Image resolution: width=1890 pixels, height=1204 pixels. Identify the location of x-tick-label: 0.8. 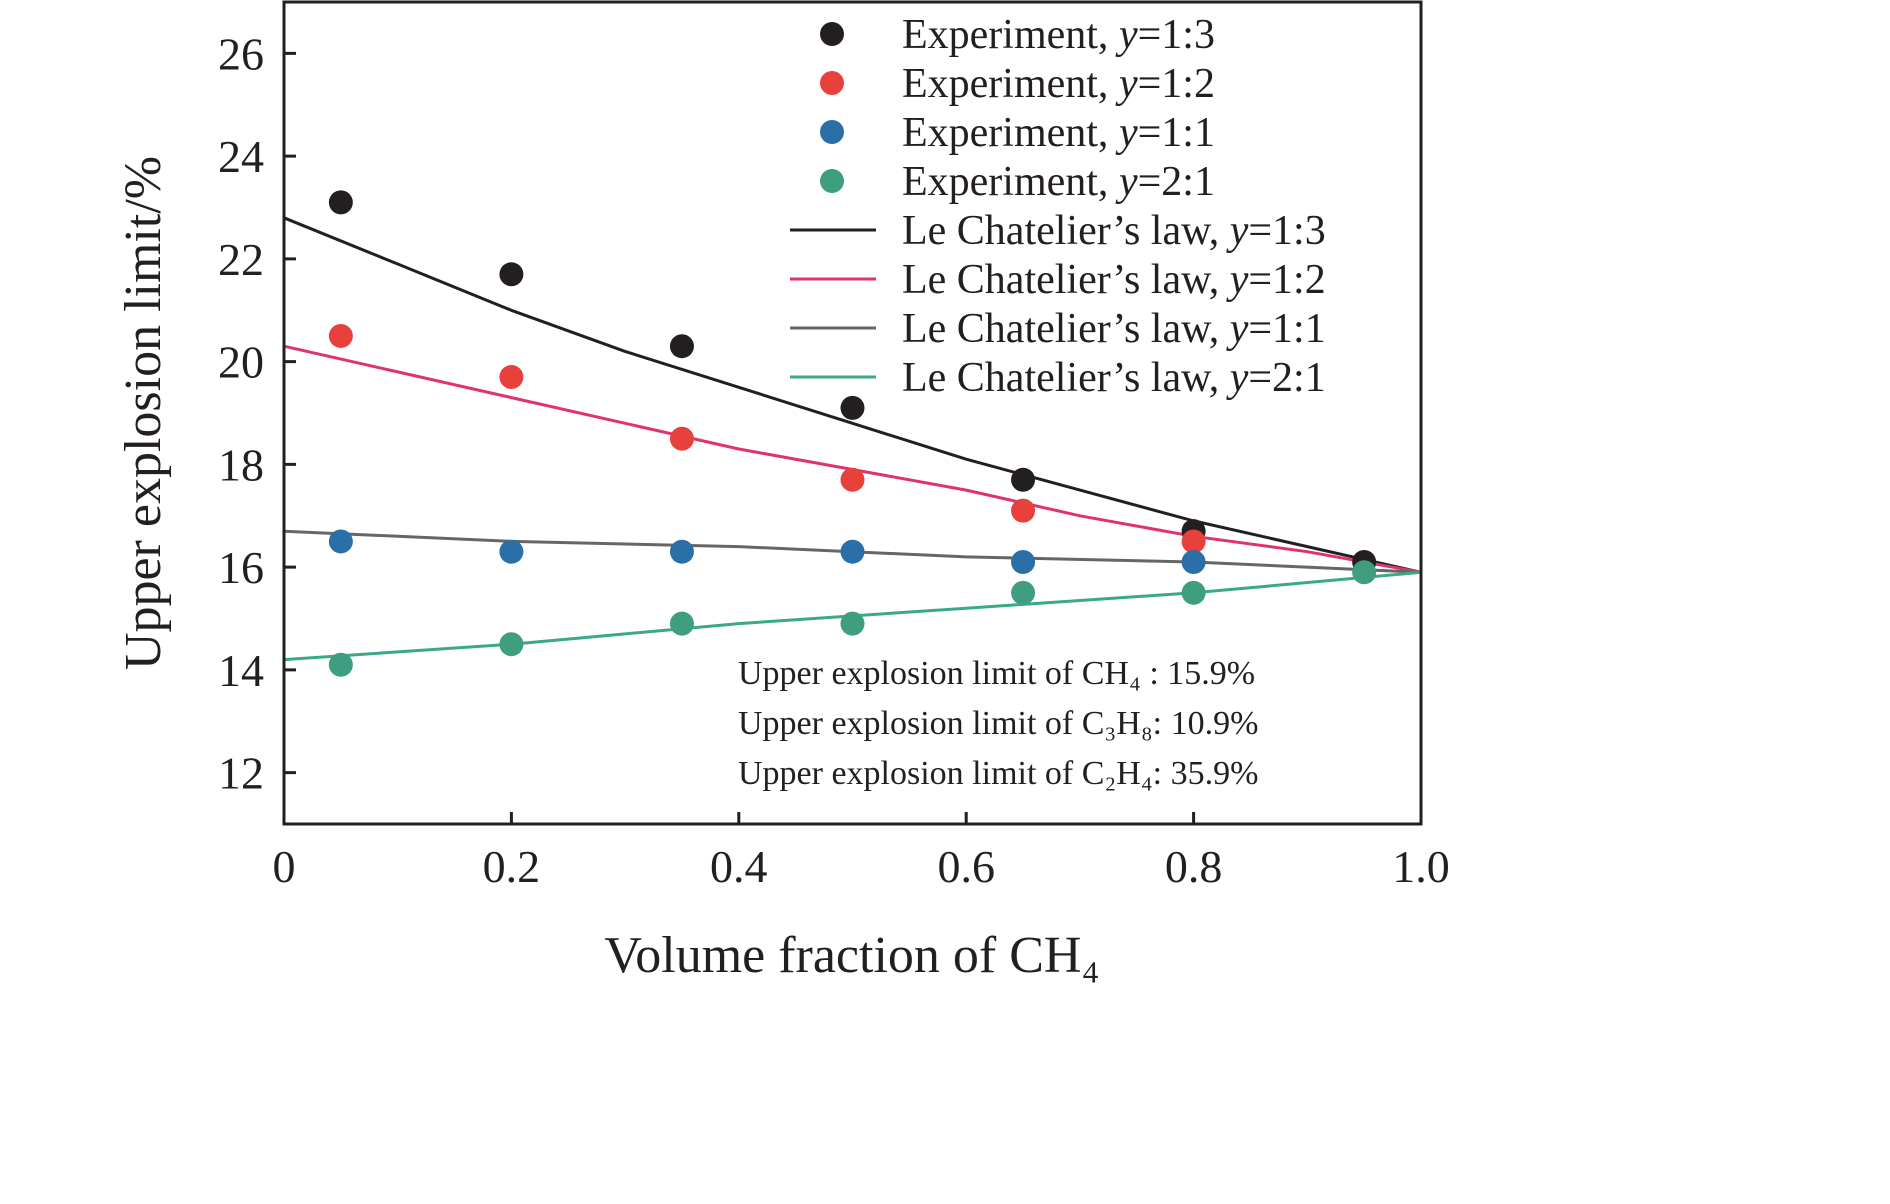
(1194, 866).